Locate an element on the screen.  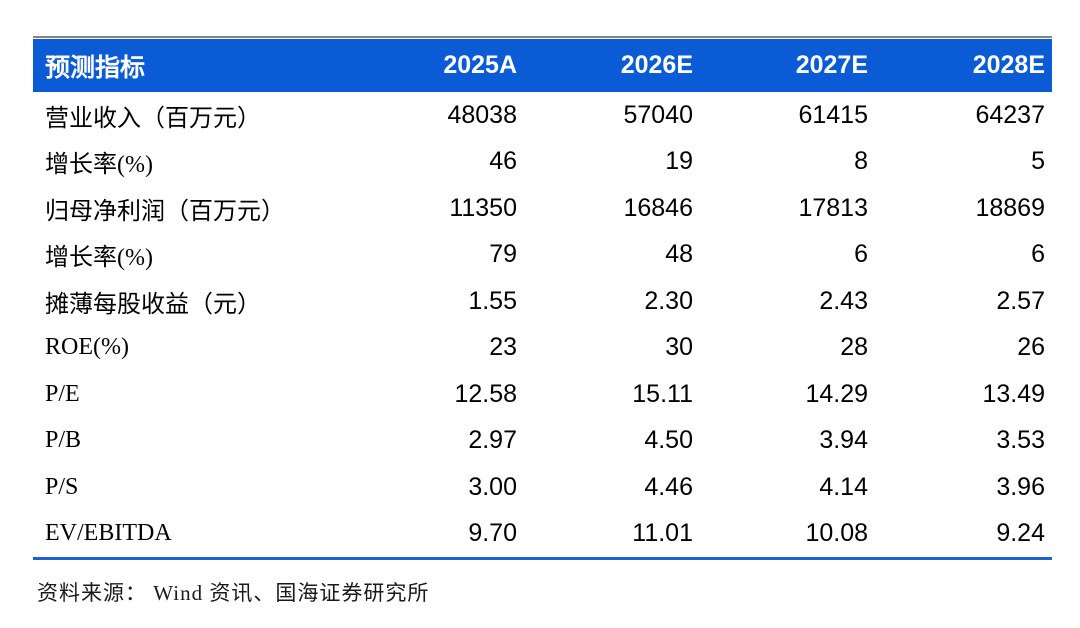
row-value: 11.01 is located at coordinates (612, 533).